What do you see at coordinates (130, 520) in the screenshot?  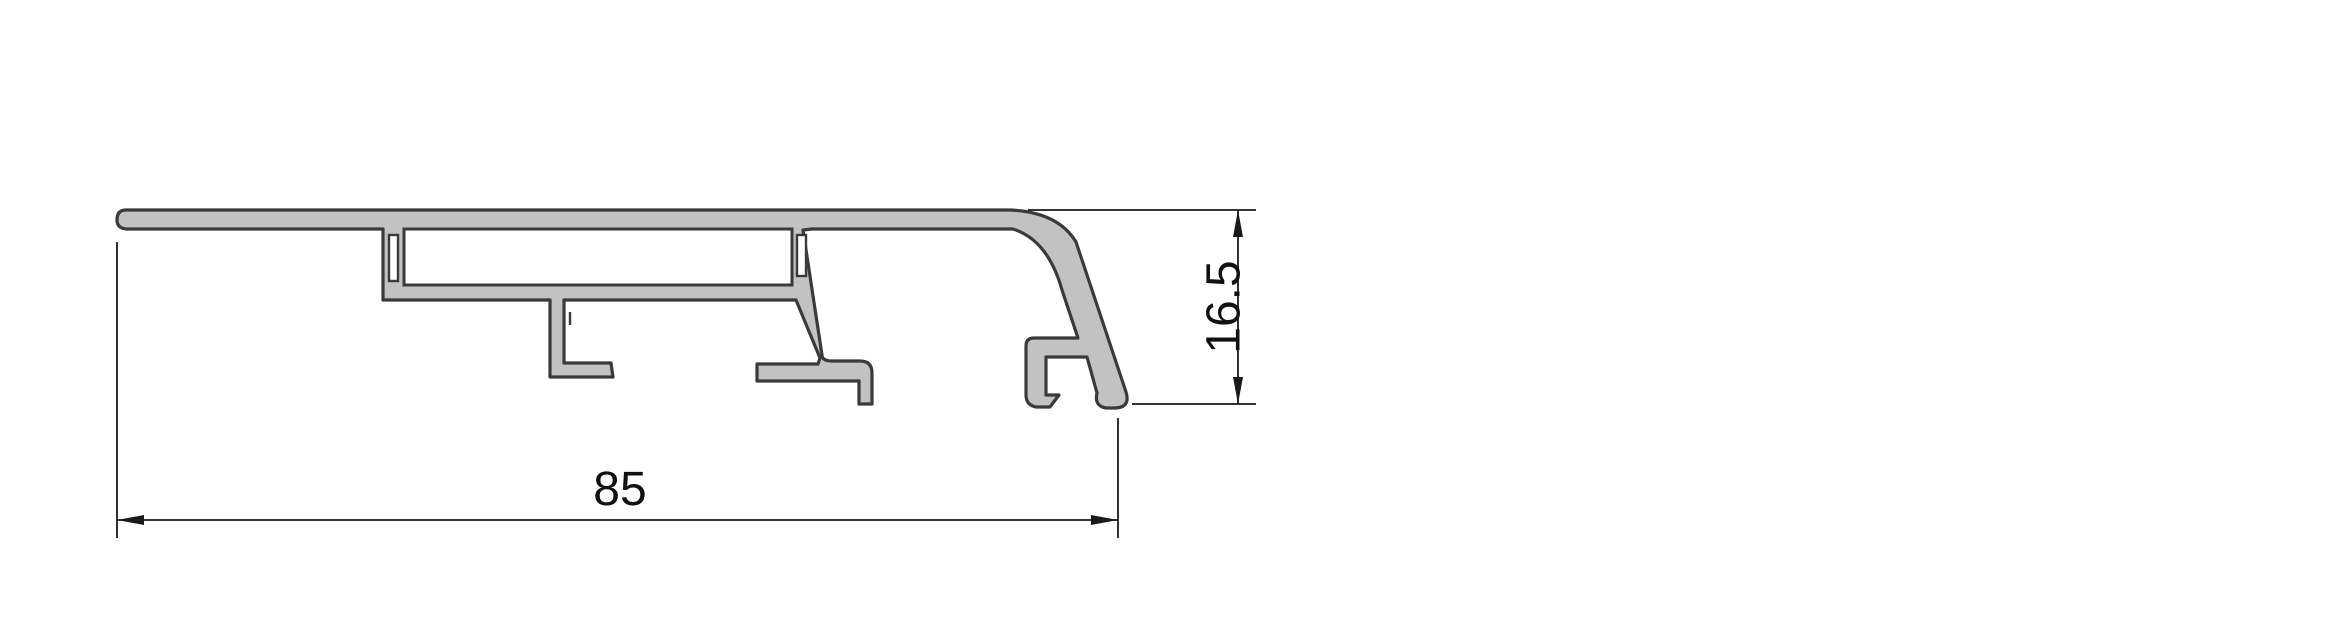 I see `width-arrow-left` at bounding box center [130, 520].